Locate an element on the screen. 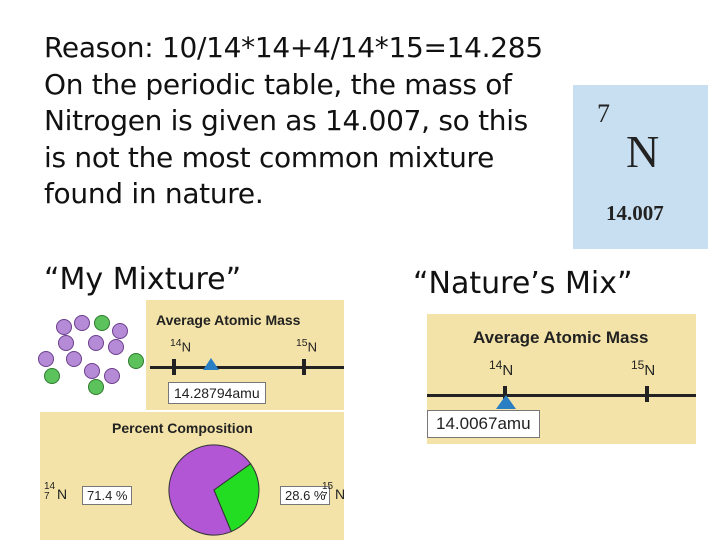 The height and width of the screenshot is (540, 720). isotope-label-n14: 14 7 is located at coordinates (49, 492).